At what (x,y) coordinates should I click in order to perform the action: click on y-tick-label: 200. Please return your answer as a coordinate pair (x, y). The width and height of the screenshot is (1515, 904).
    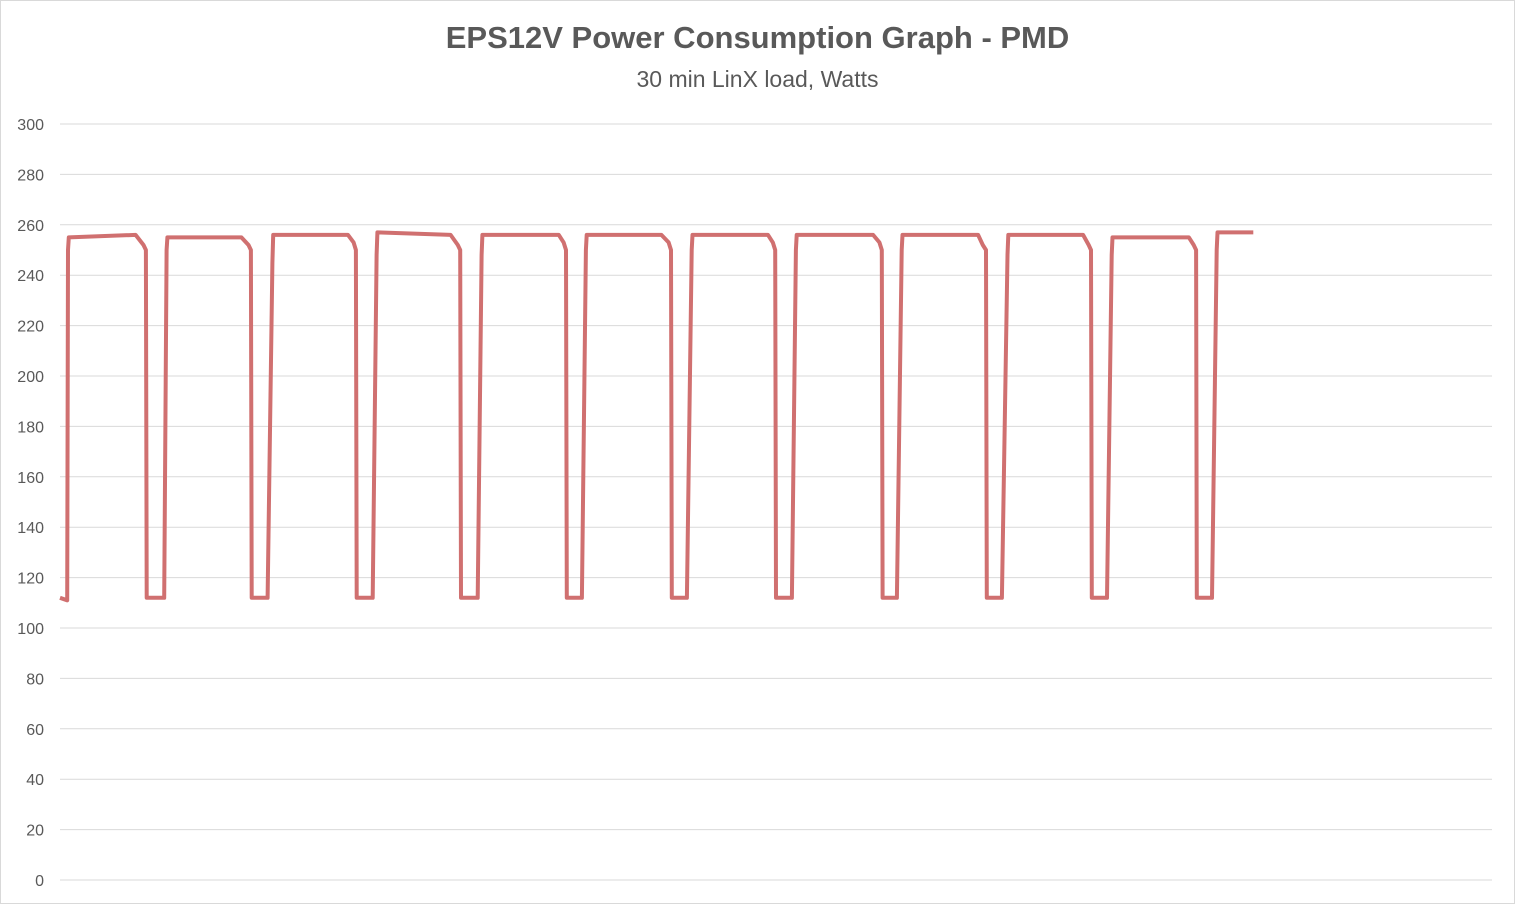
    Looking at the image, I should click on (30, 377).